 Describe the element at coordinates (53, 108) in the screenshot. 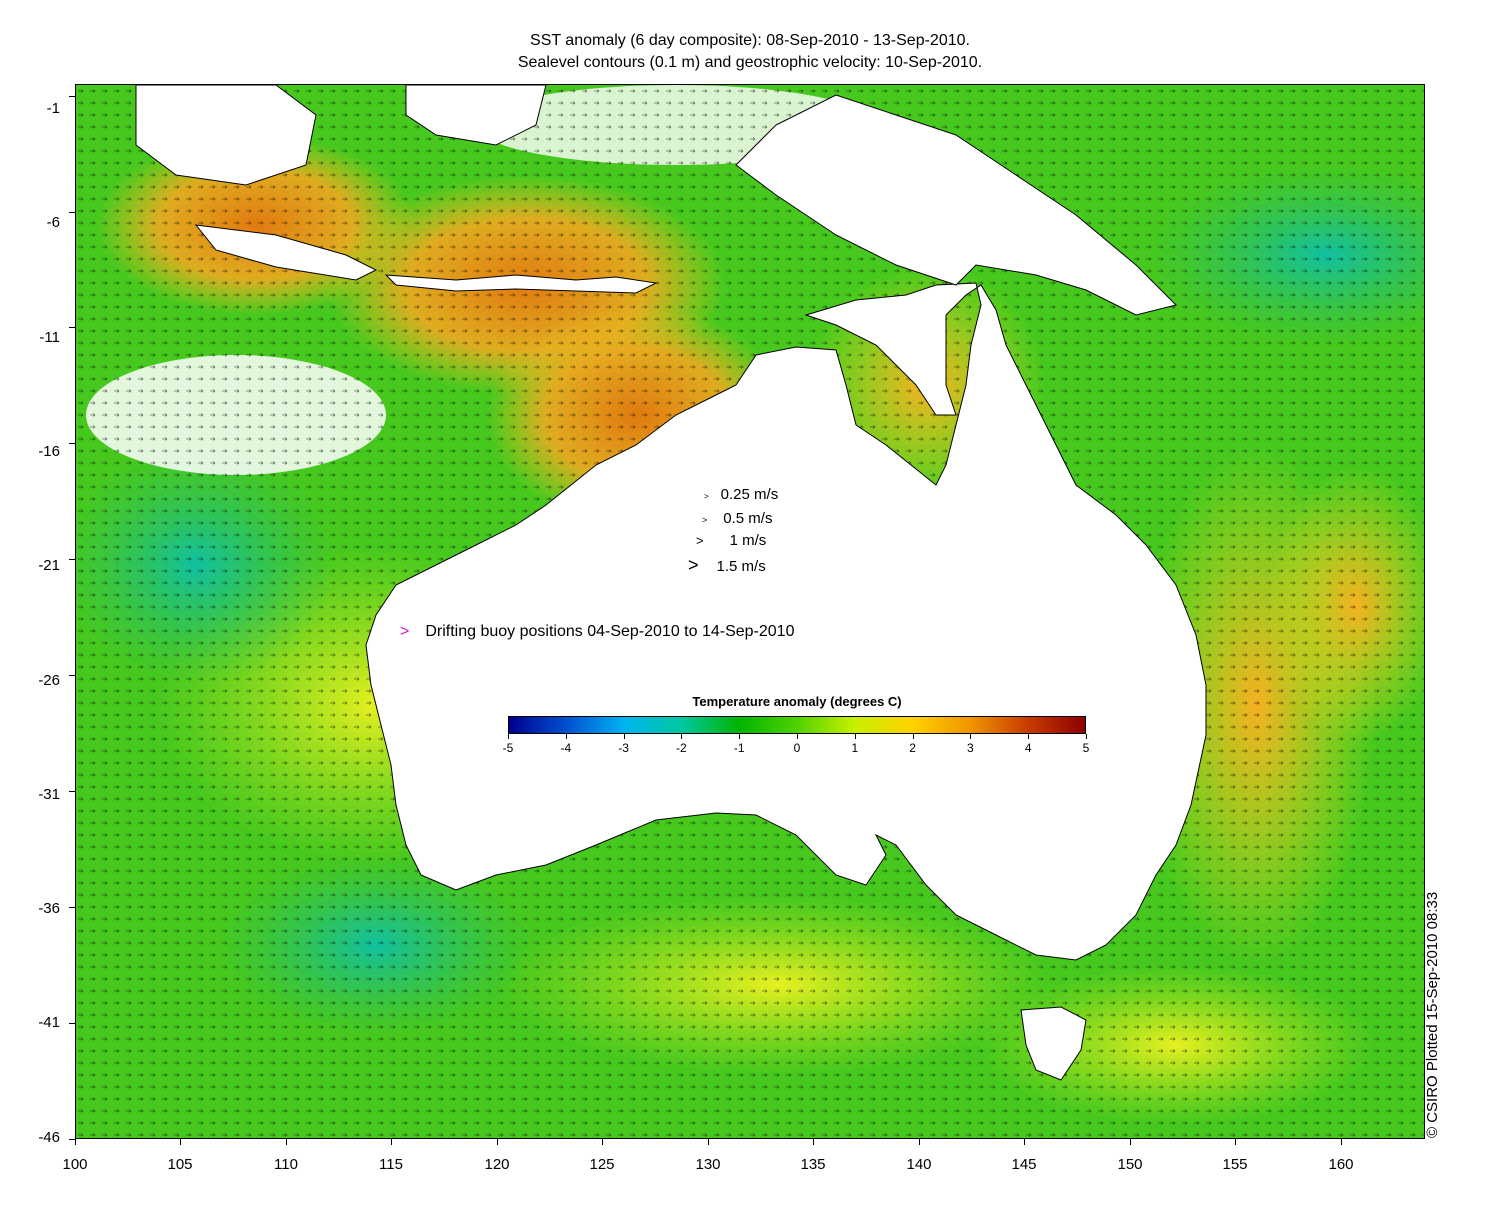

I see `y-tick-label: -1` at that location.